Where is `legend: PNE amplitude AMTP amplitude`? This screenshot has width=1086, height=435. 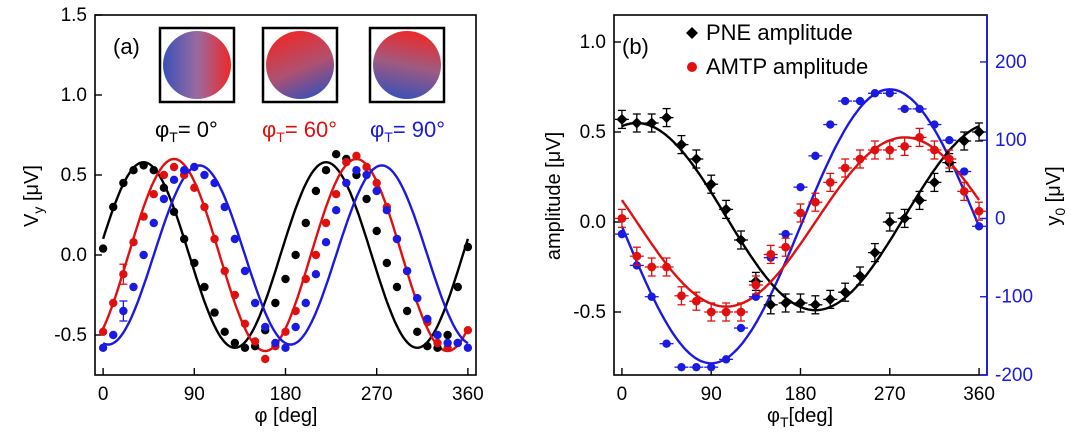
legend: PNE amplitude AMTP amplitude is located at coordinates (777, 49).